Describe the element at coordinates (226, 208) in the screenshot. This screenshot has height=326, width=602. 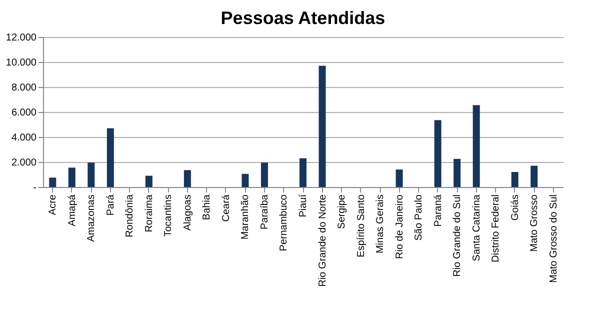
I see `x-tick-label: Ceará` at that location.